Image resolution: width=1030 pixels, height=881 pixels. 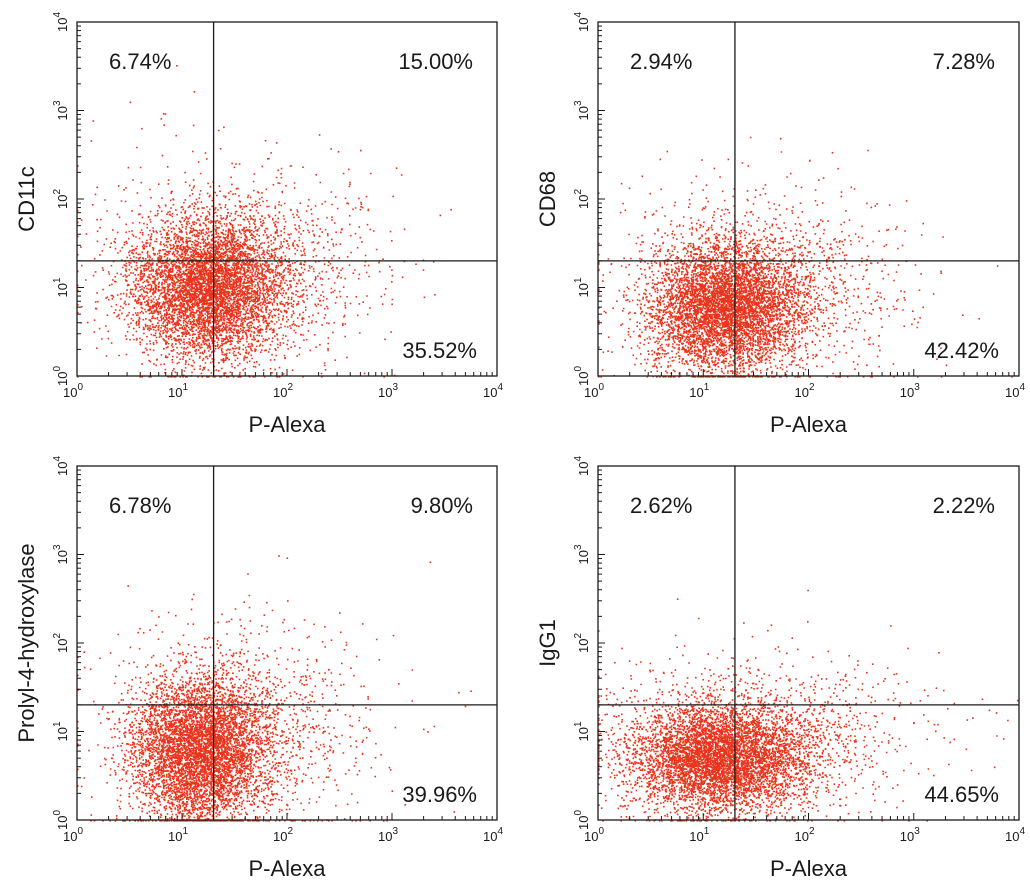 I want to click on quadrant-upper-right-percent: 7.28%, so click(x=964, y=61).